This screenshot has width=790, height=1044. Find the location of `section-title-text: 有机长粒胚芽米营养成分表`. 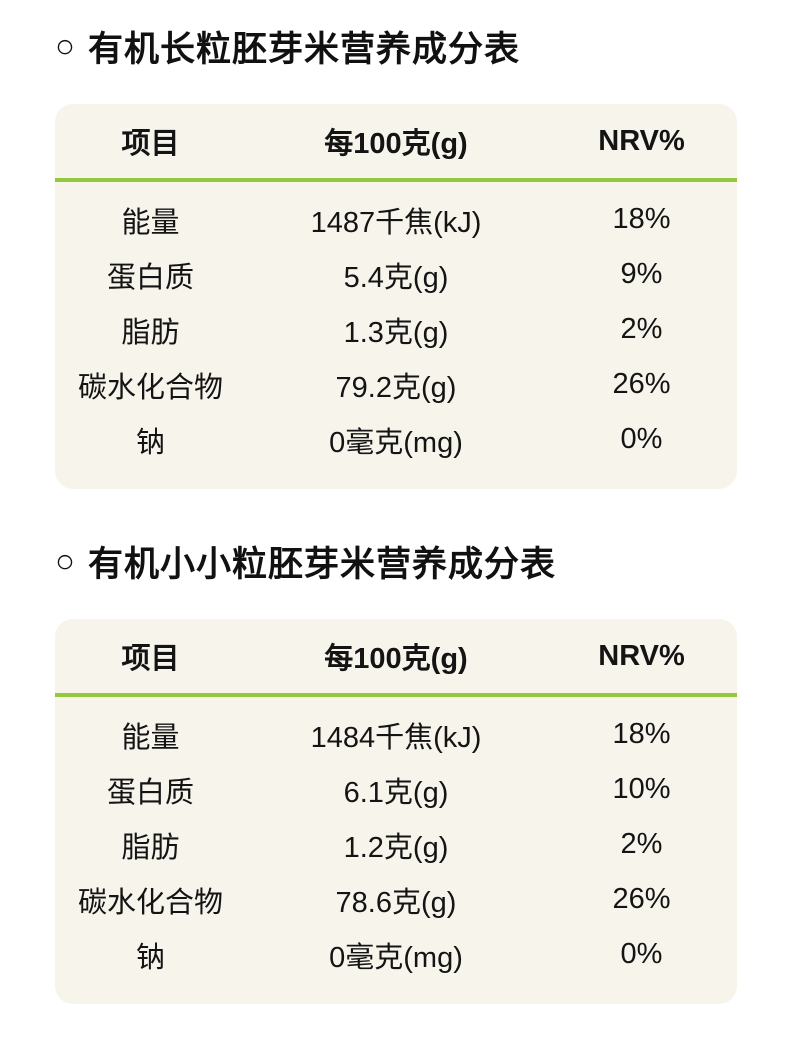

section-title-text: 有机长粒胚芽米营养成分表 is located at coordinates (303, 49).